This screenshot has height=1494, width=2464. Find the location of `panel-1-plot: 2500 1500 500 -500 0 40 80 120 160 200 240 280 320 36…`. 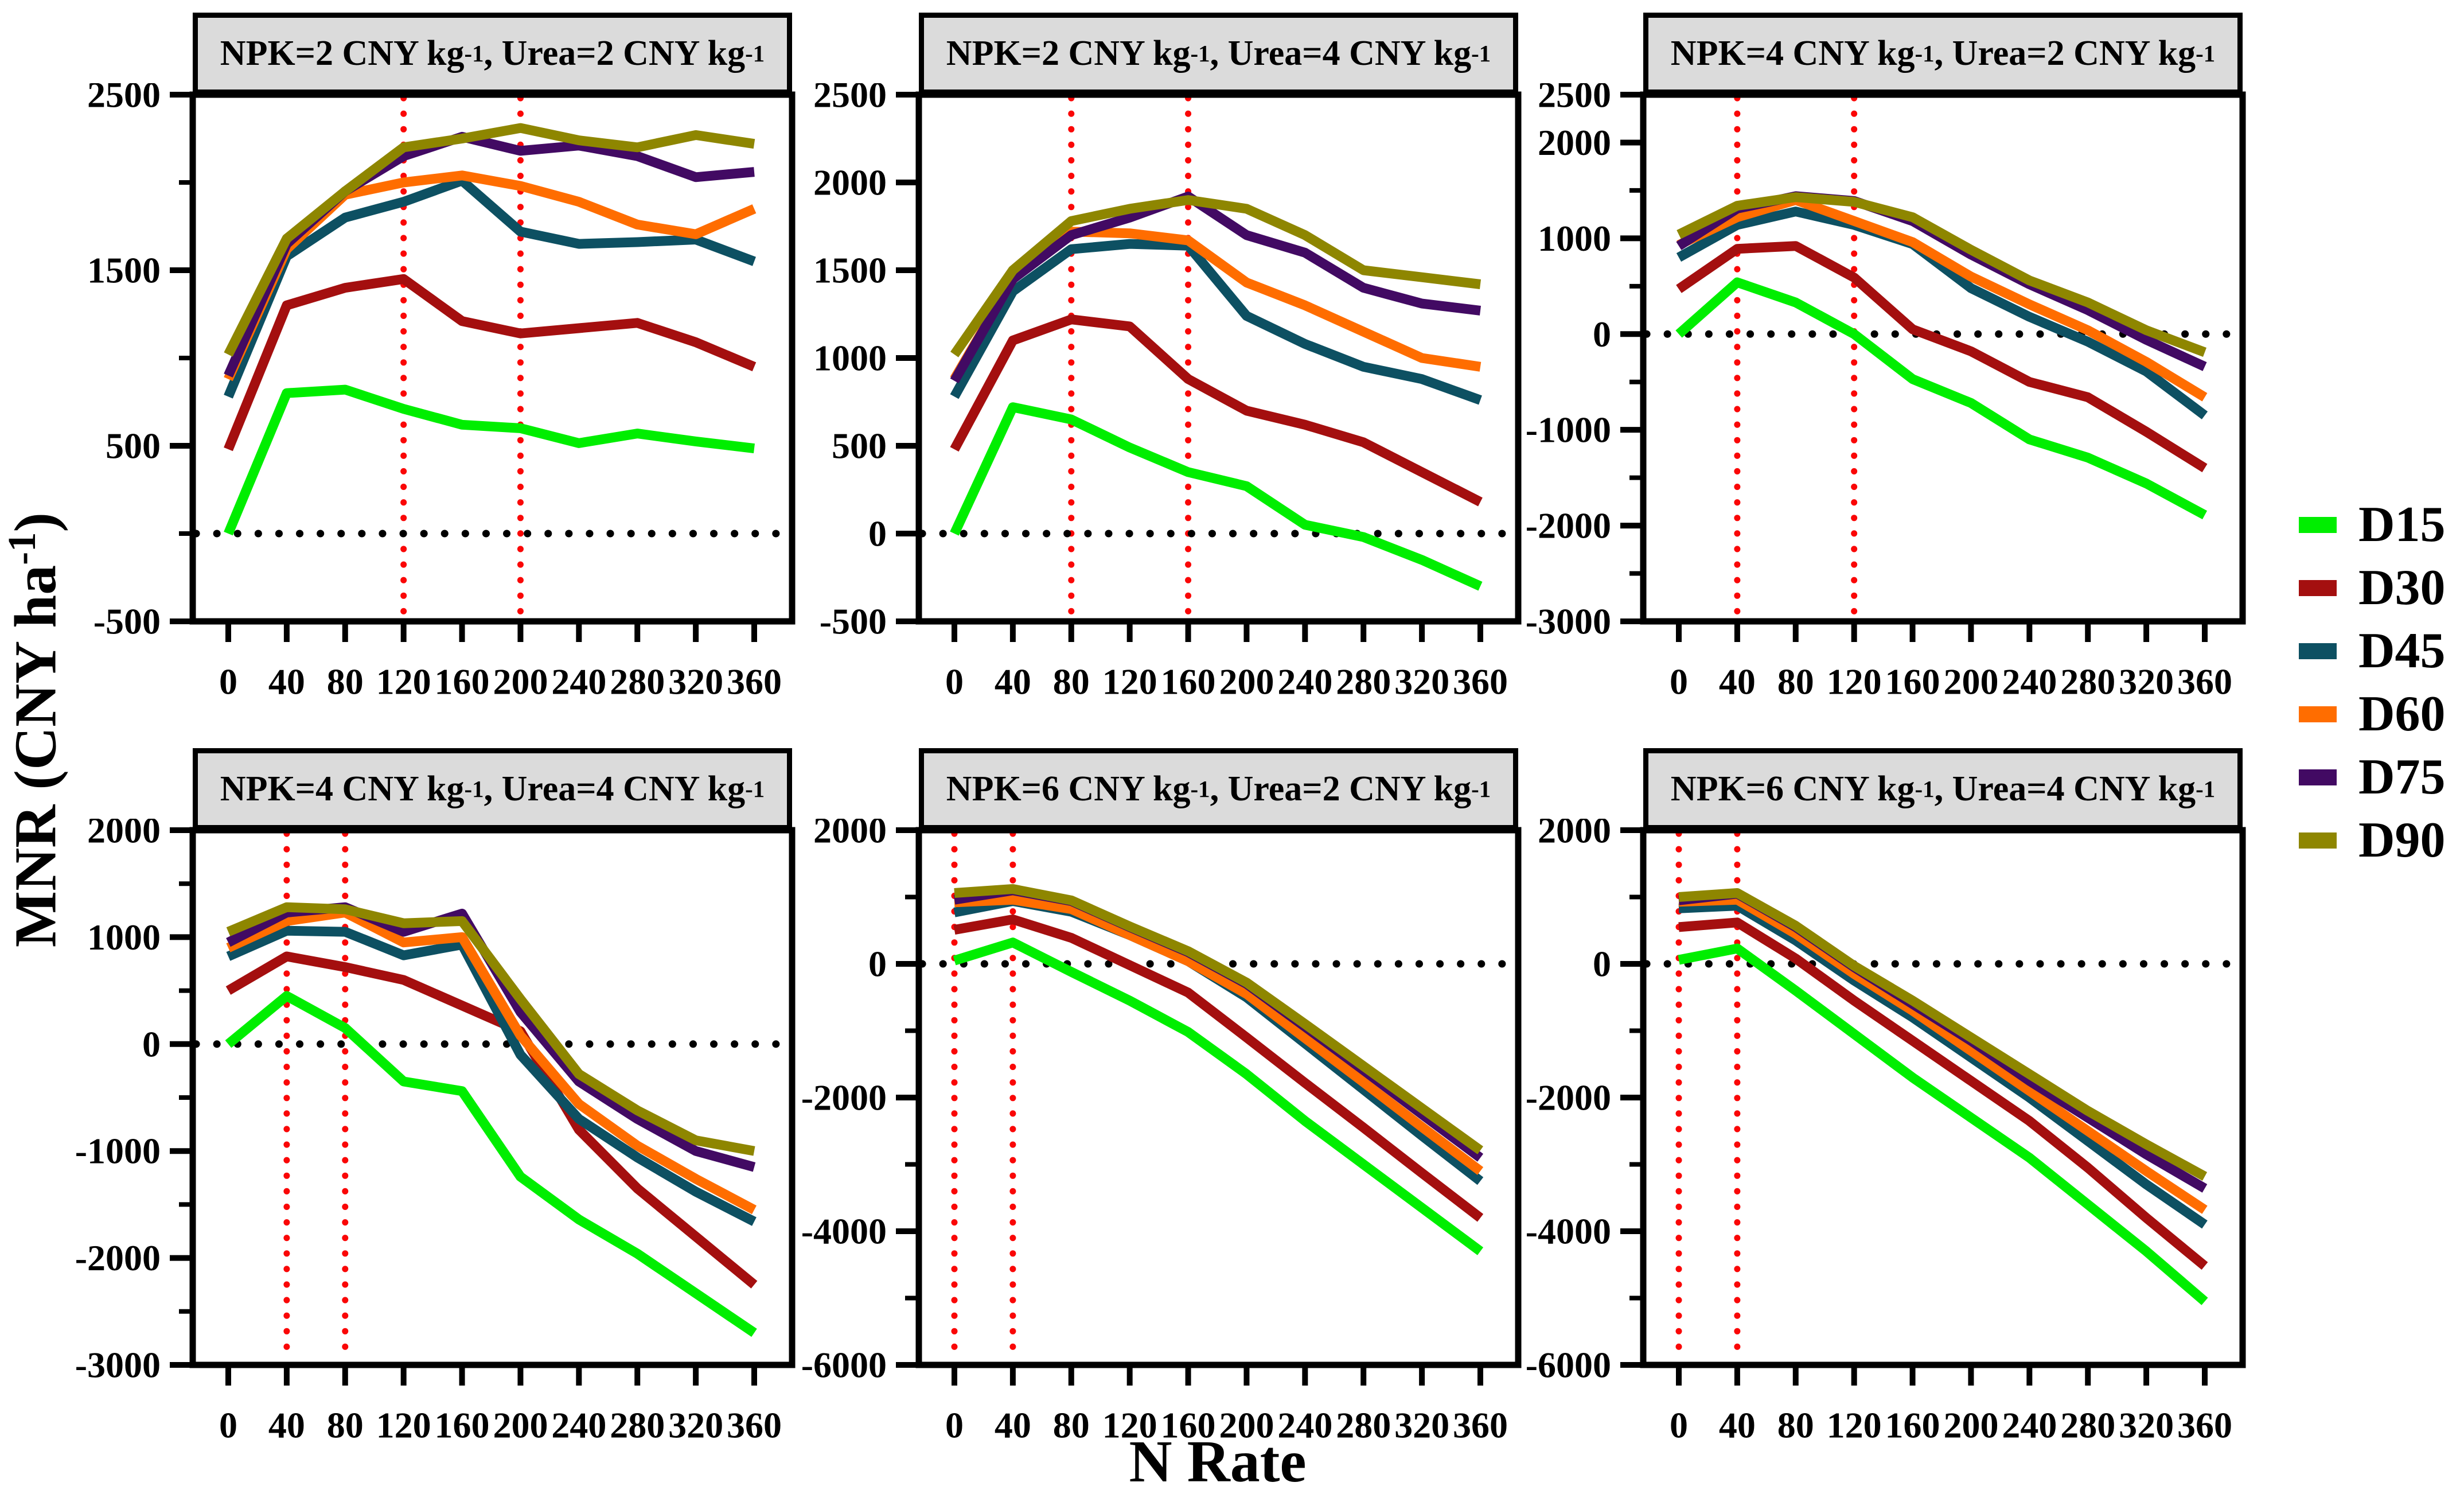

panel-1-plot: 2500 1500 500 -500 0 40 80 120 160 200 240 280 320 36… is located at coordinates (441, 392).